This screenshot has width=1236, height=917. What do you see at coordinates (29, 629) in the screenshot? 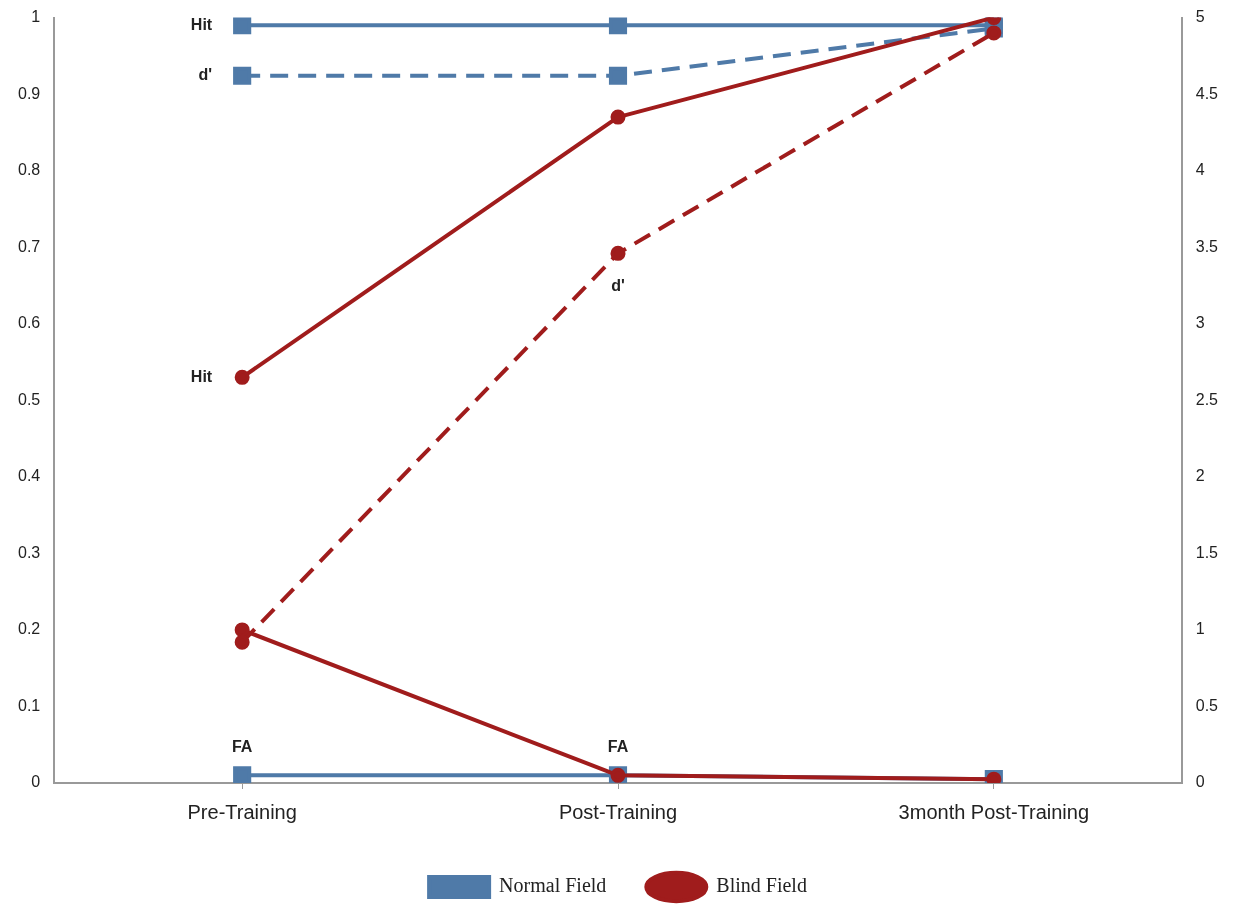
I see `y-tick-label: 0.2` at bounding box center [29, 629].